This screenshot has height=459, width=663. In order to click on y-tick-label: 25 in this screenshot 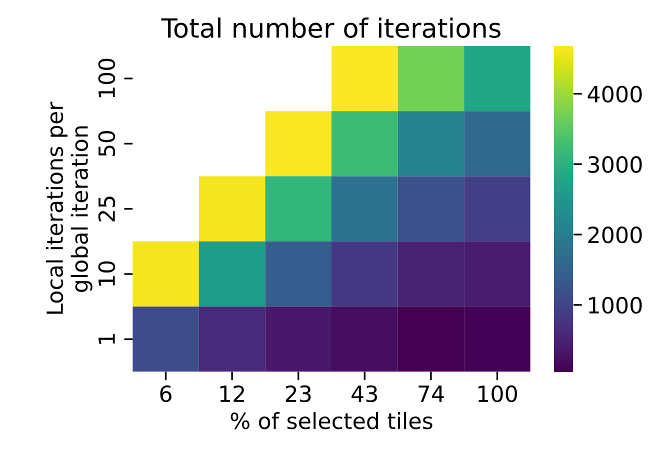, I will do `click(107, 209)`.